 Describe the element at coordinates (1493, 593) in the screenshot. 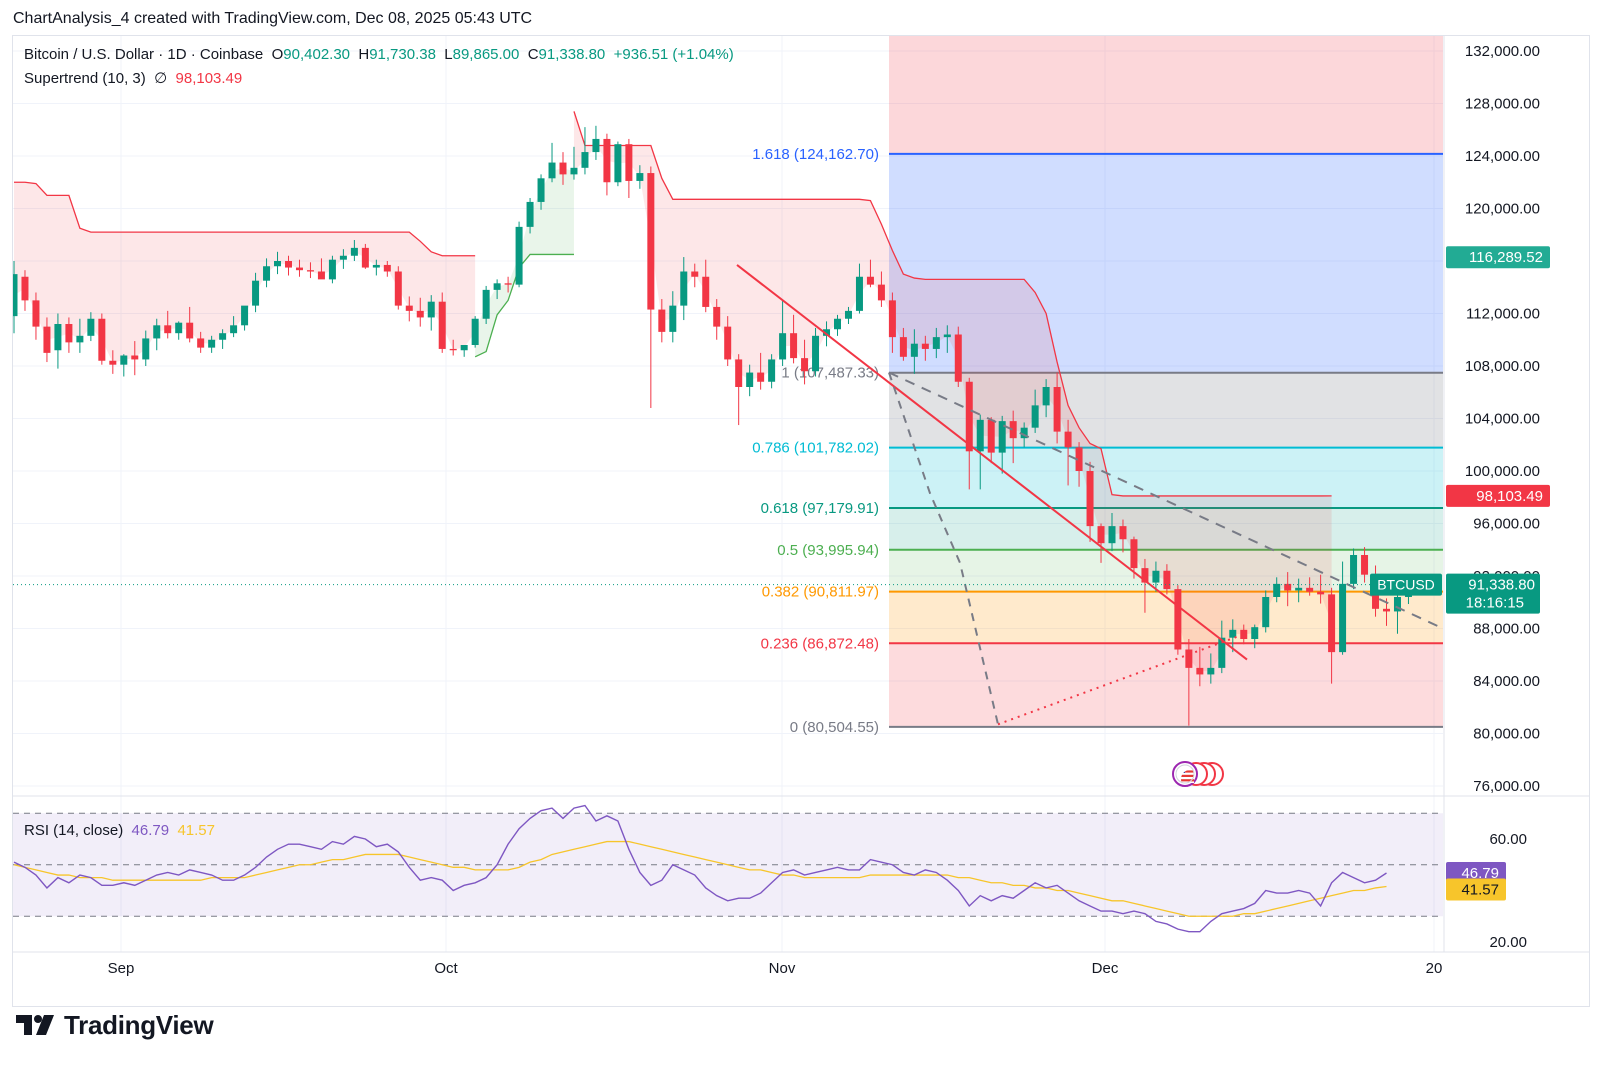

I see `last-price-tag-bg` at that location.